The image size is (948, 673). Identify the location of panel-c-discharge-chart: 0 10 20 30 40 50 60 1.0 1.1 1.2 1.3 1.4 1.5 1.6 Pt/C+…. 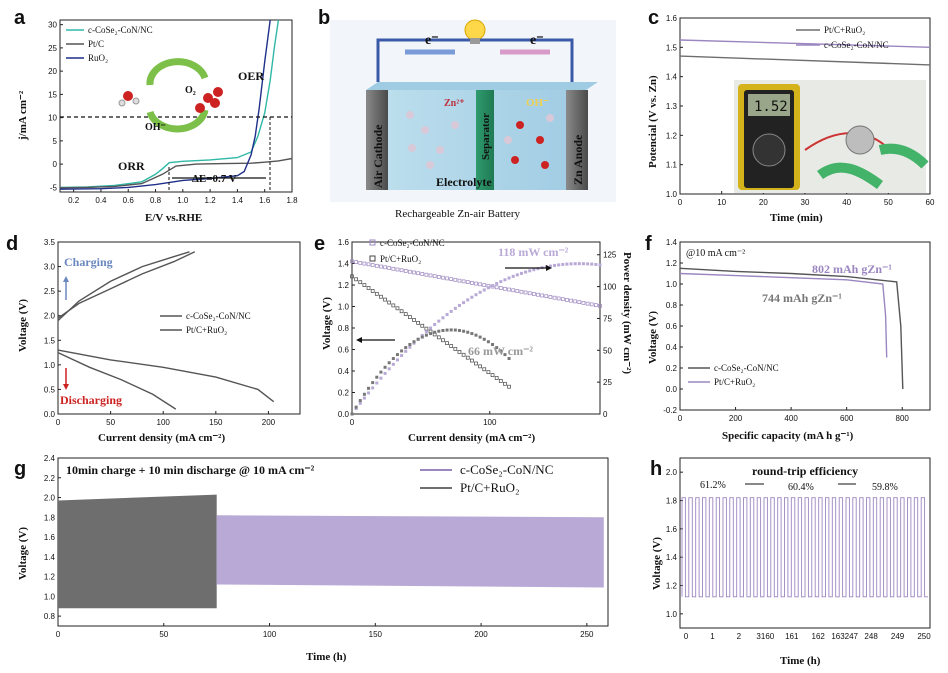
(791, 119).